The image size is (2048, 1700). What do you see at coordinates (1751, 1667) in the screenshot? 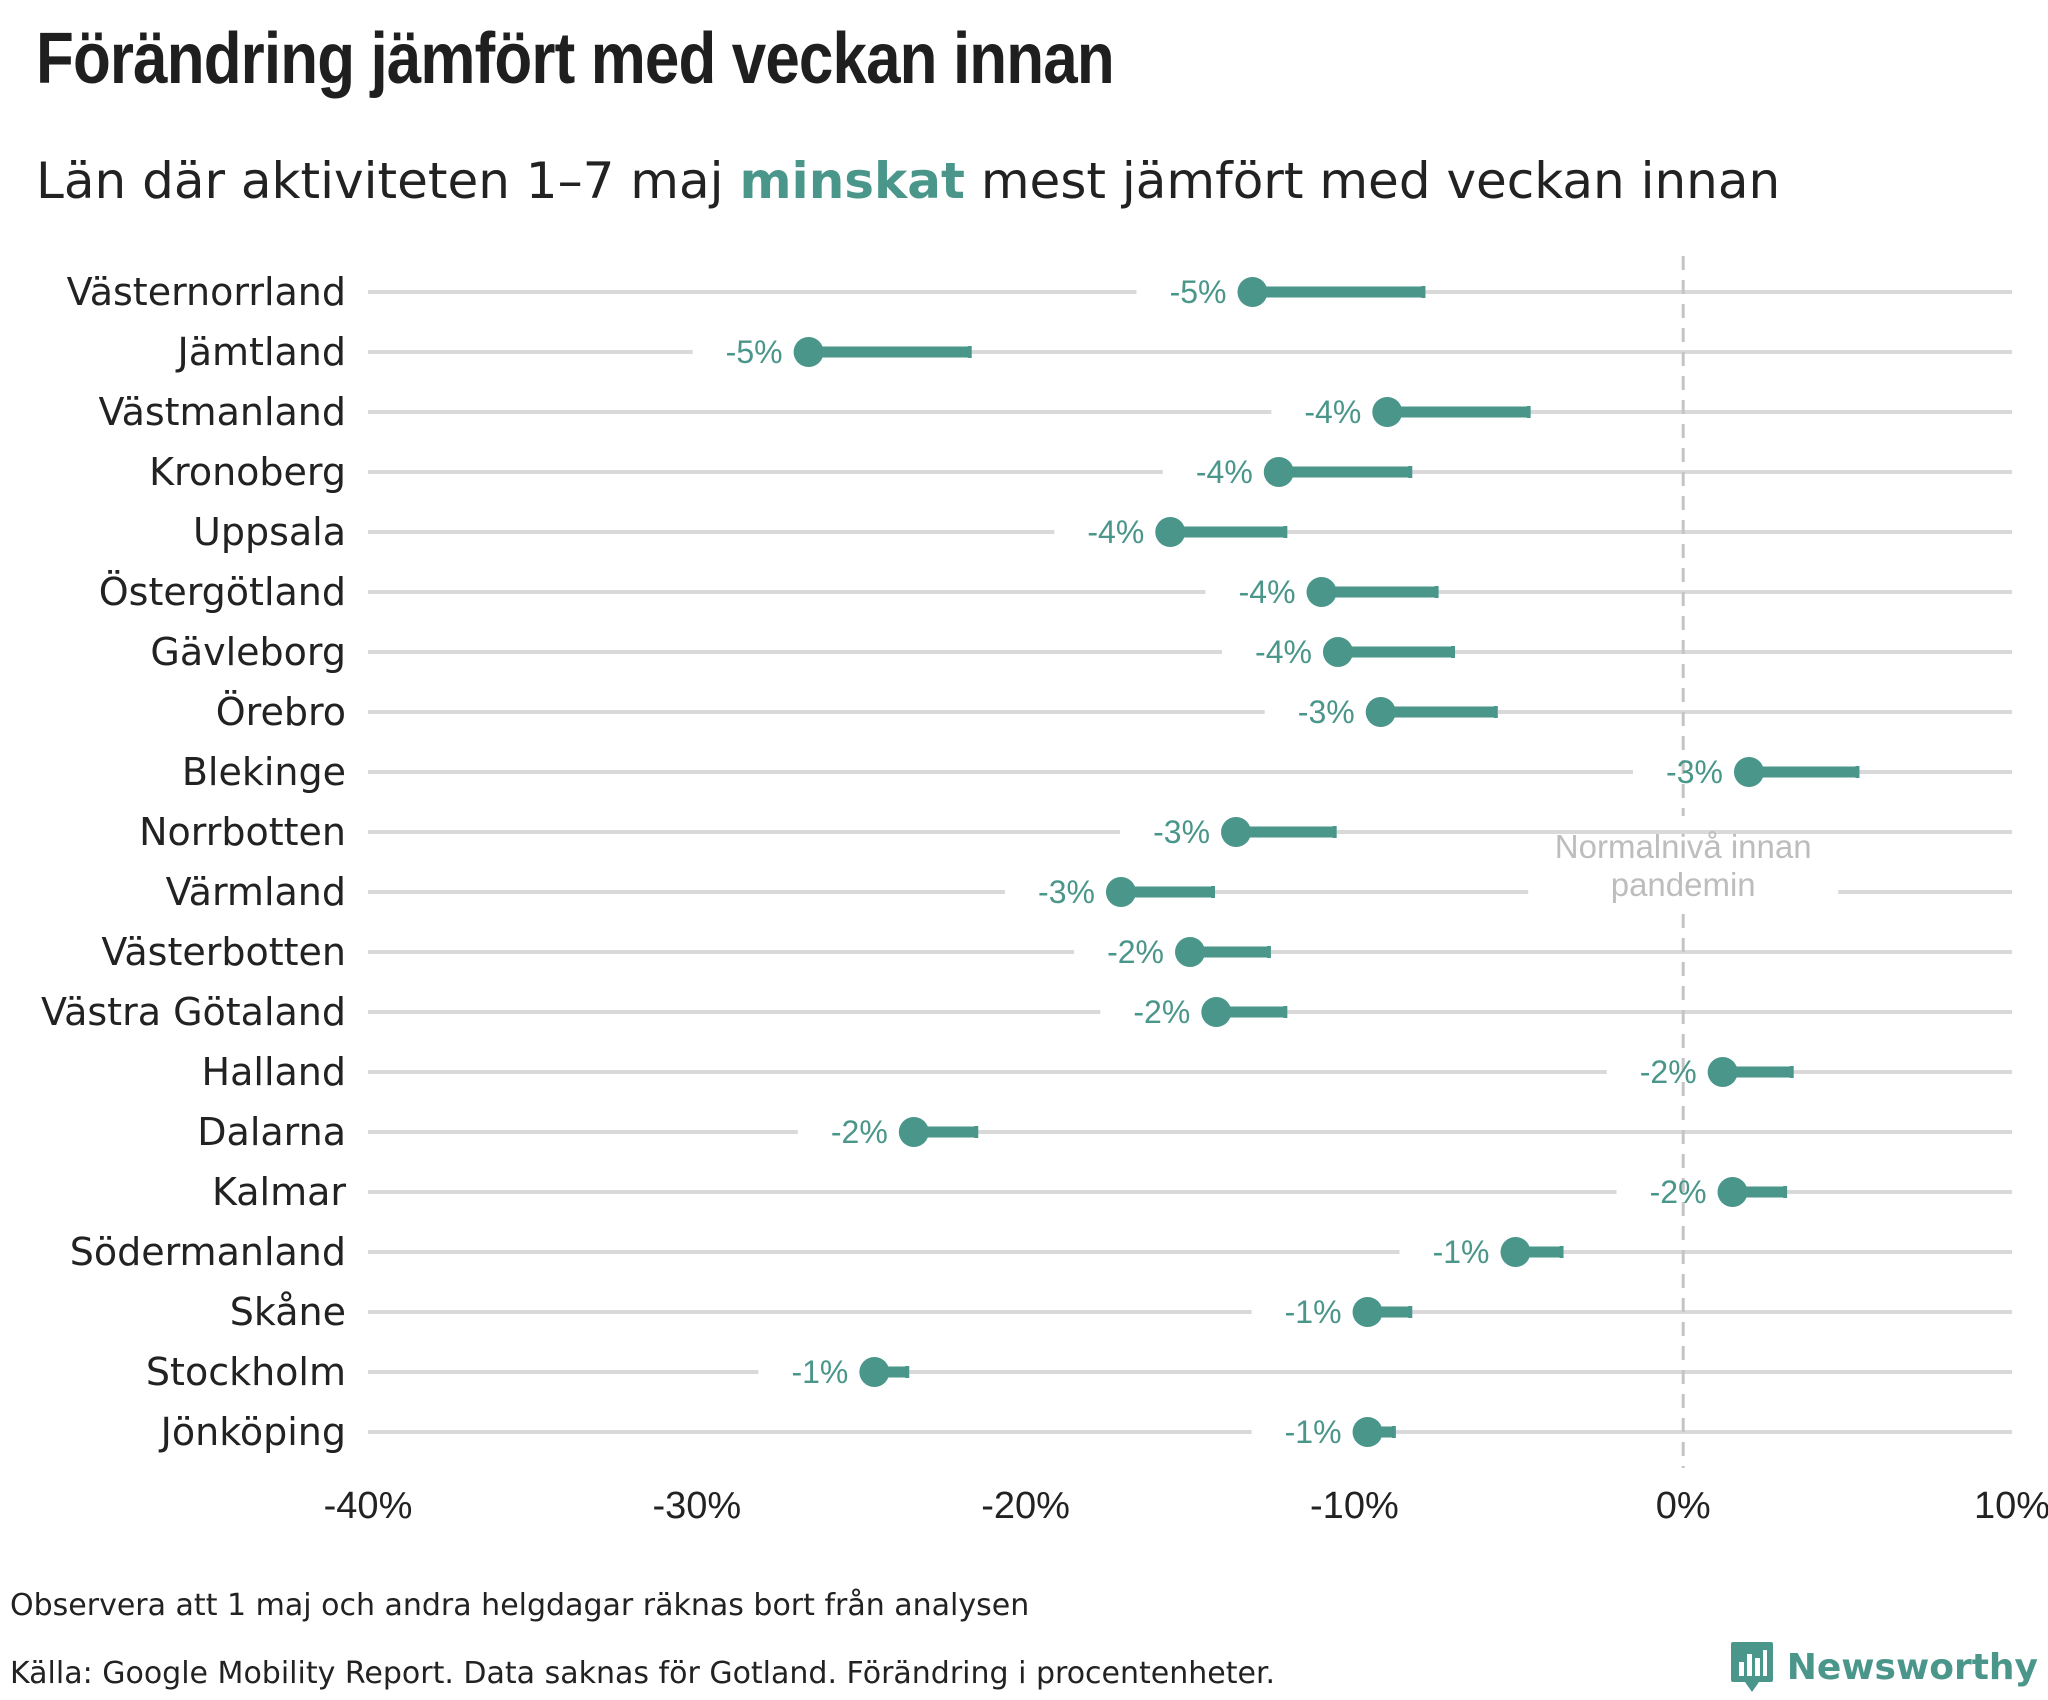
I see `newsworthy-logo-icon` at bounding box center [1751, 1667].